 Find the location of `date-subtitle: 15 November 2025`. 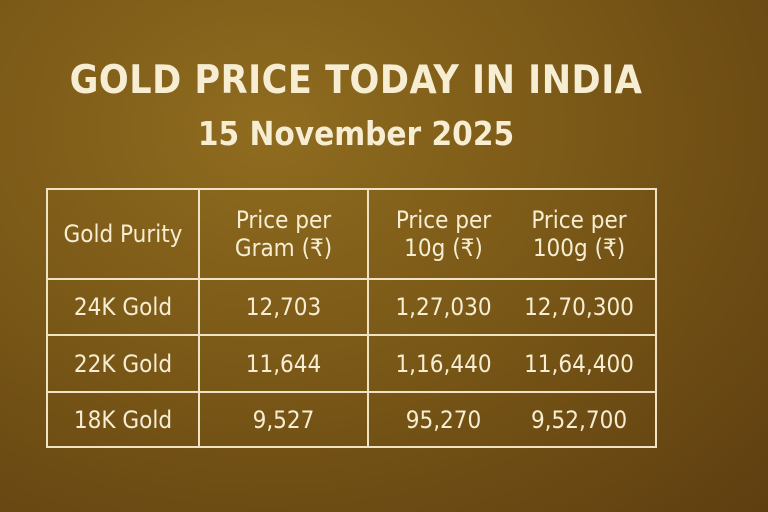

date-subtitle: 15 November 2025 is located at coordinates (356, 133).